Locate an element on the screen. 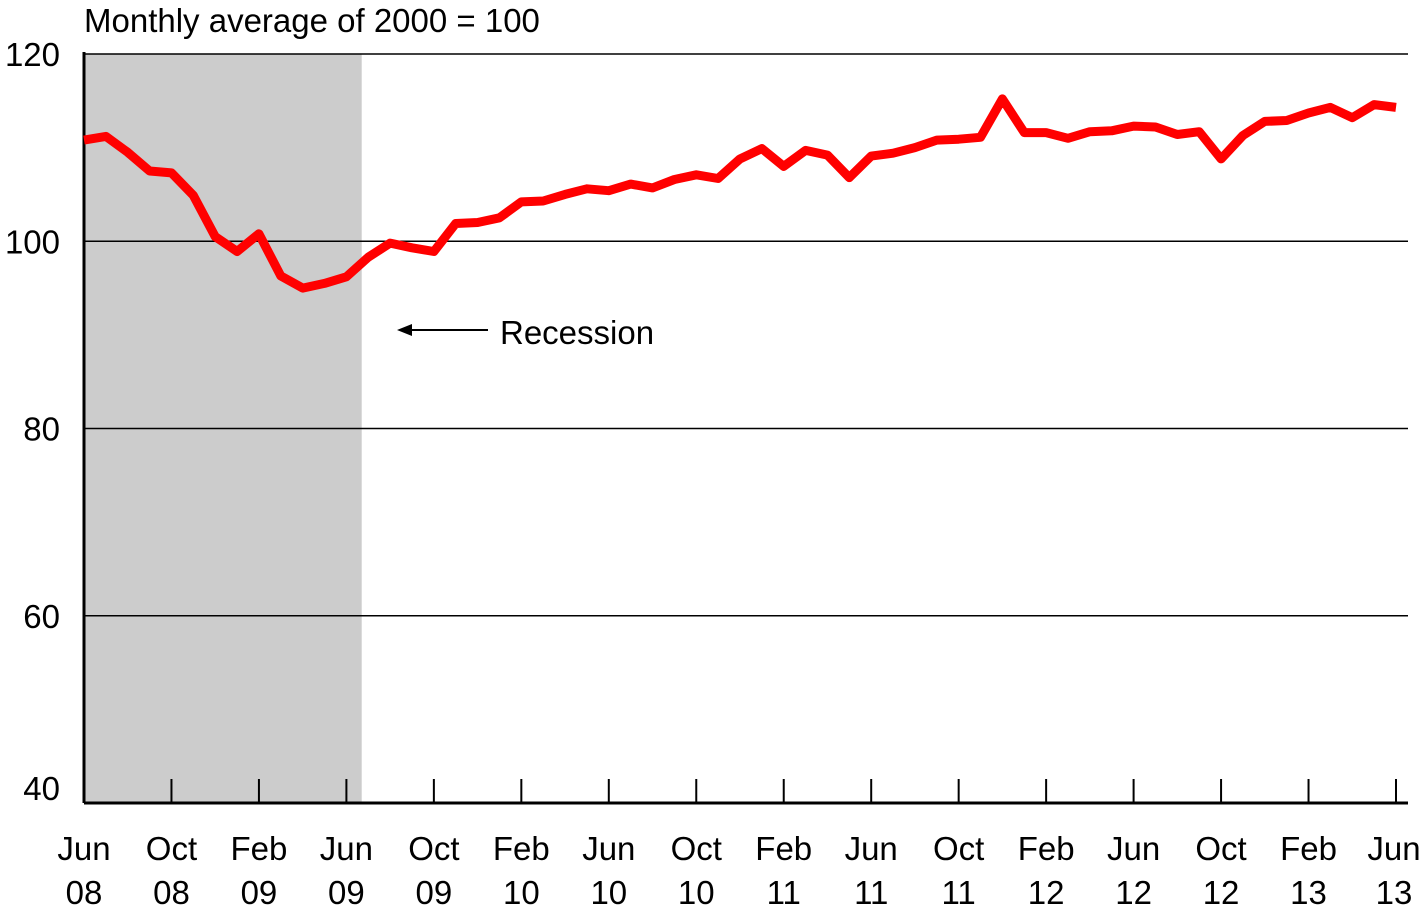 This screenshot has width=1427, height=918. x-tick-year-5: 10 is located at coordinates (521, 892).